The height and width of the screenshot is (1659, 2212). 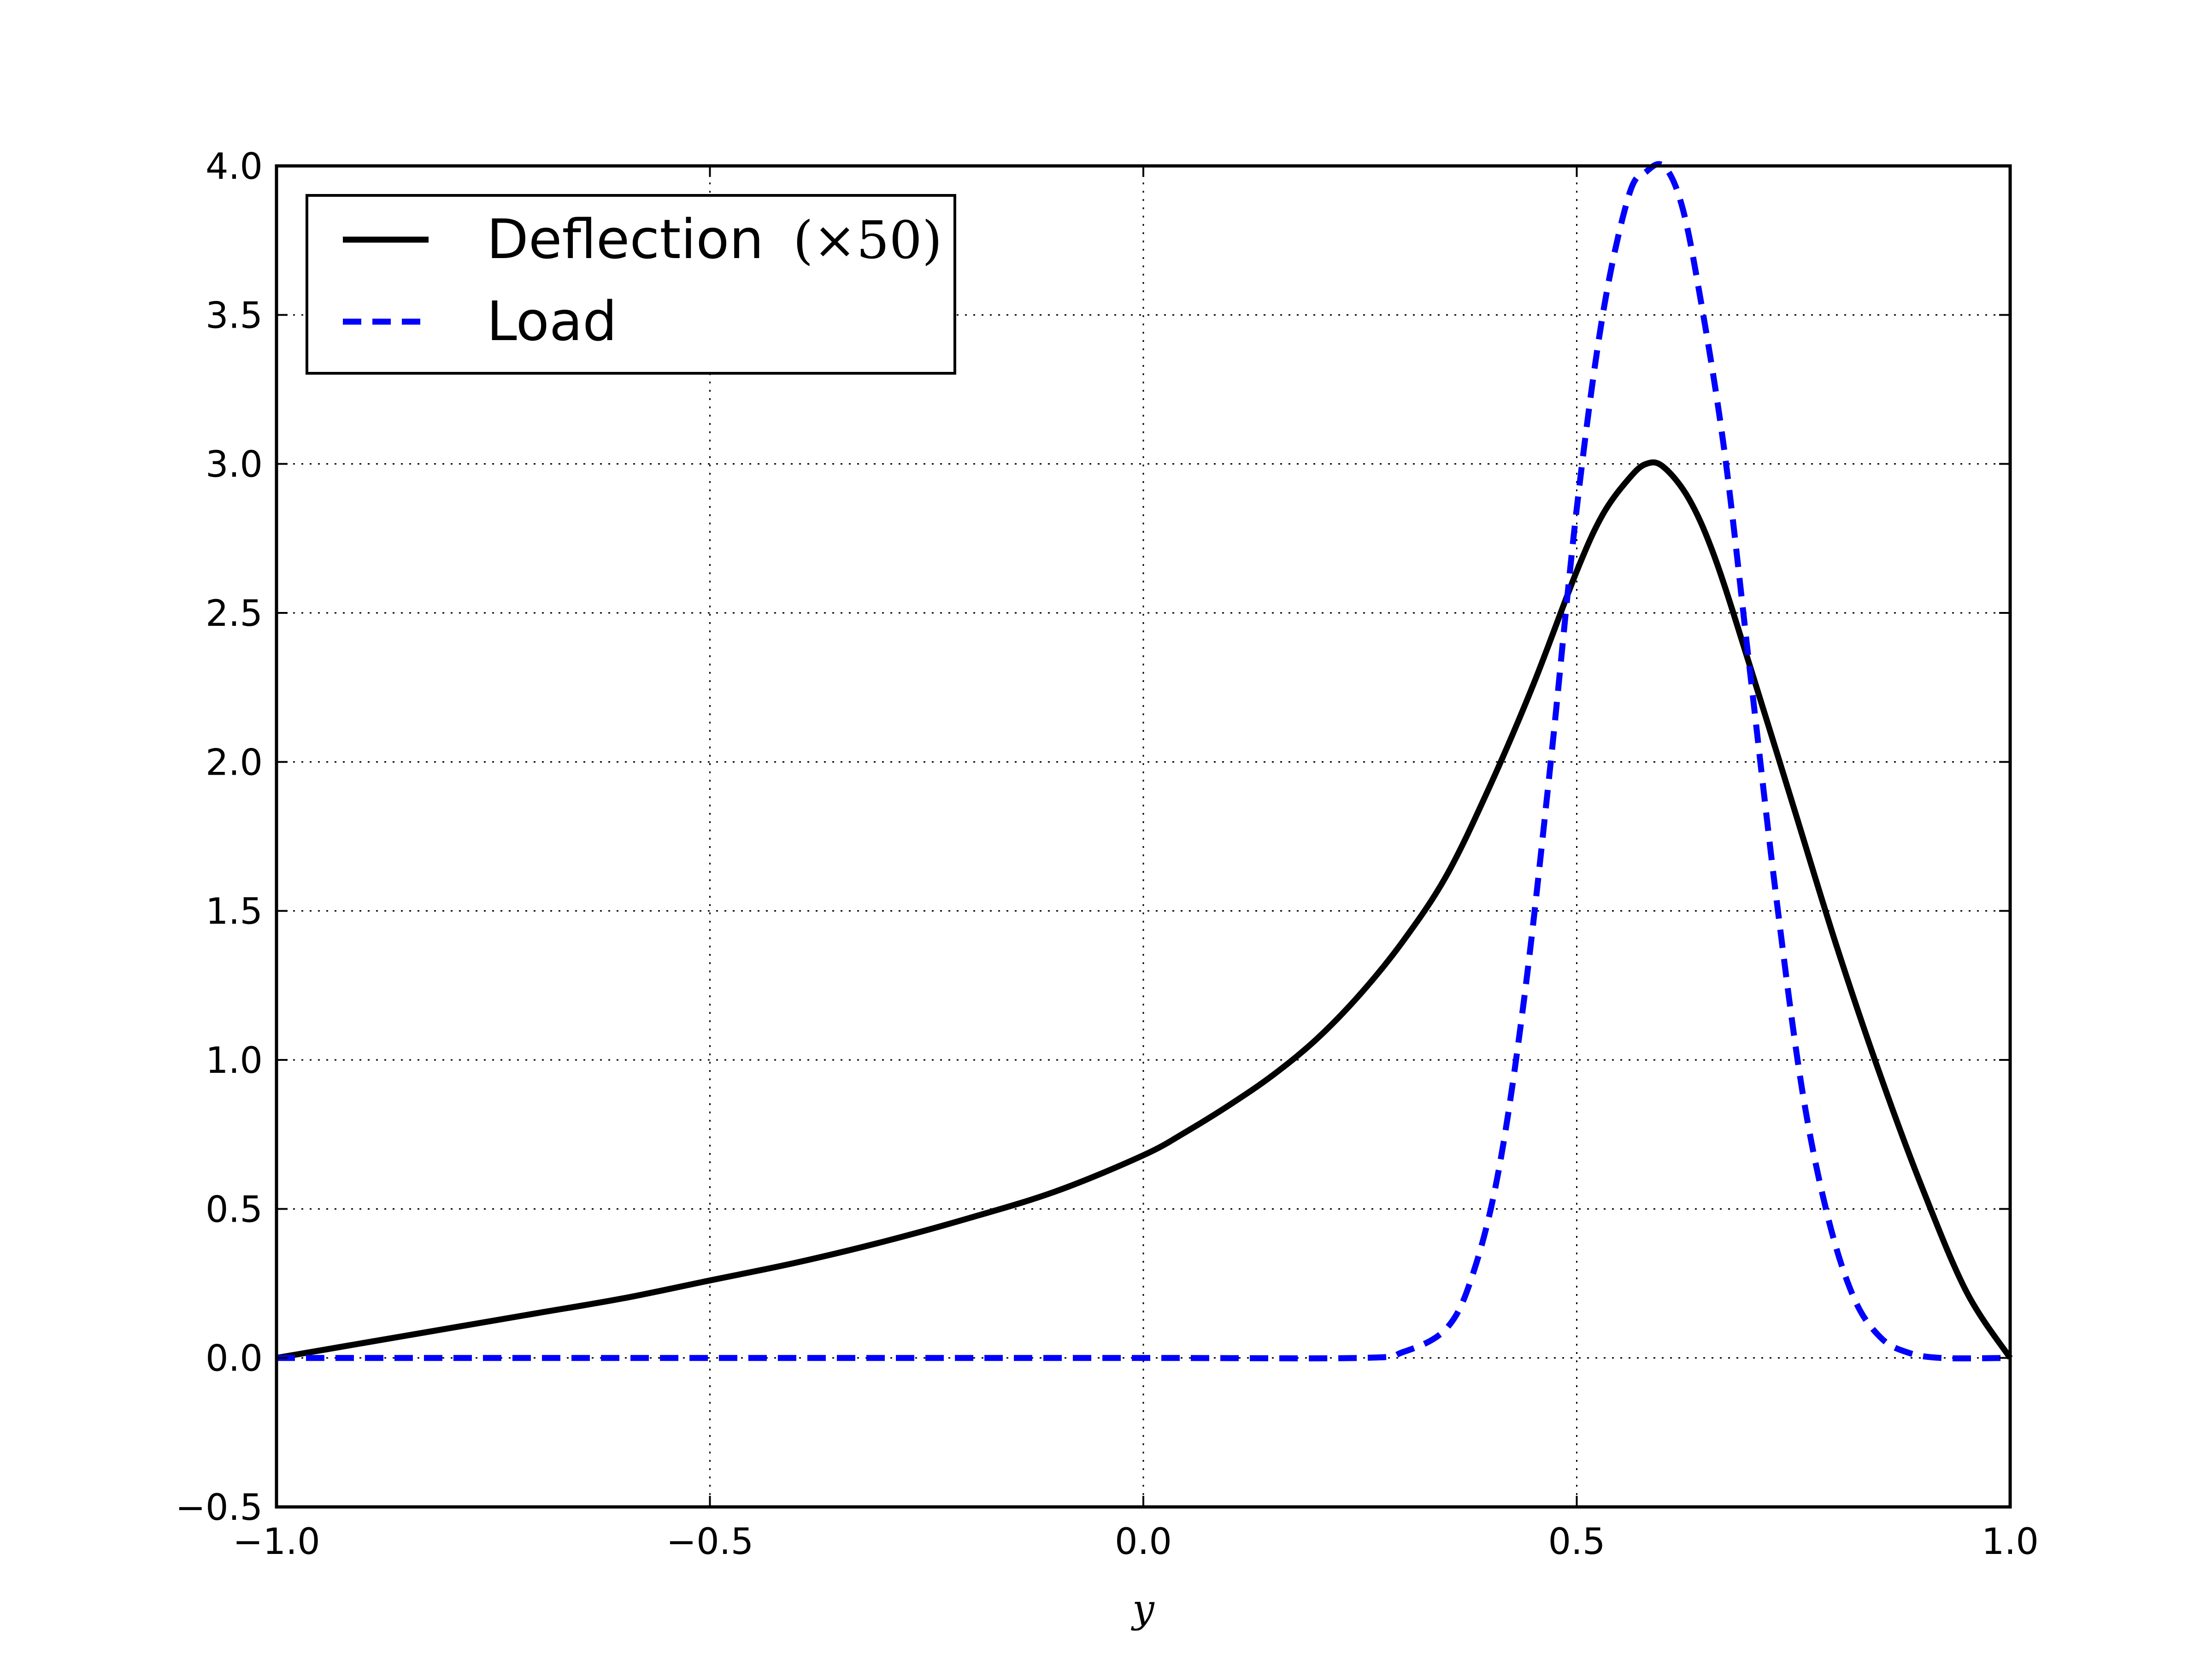 I want to click on y-tick-labels: −0.5 0.0 0.5 1.0 1.5 2.0 2.5 3.0 3.5 4.0, so click(x=219, y=837).